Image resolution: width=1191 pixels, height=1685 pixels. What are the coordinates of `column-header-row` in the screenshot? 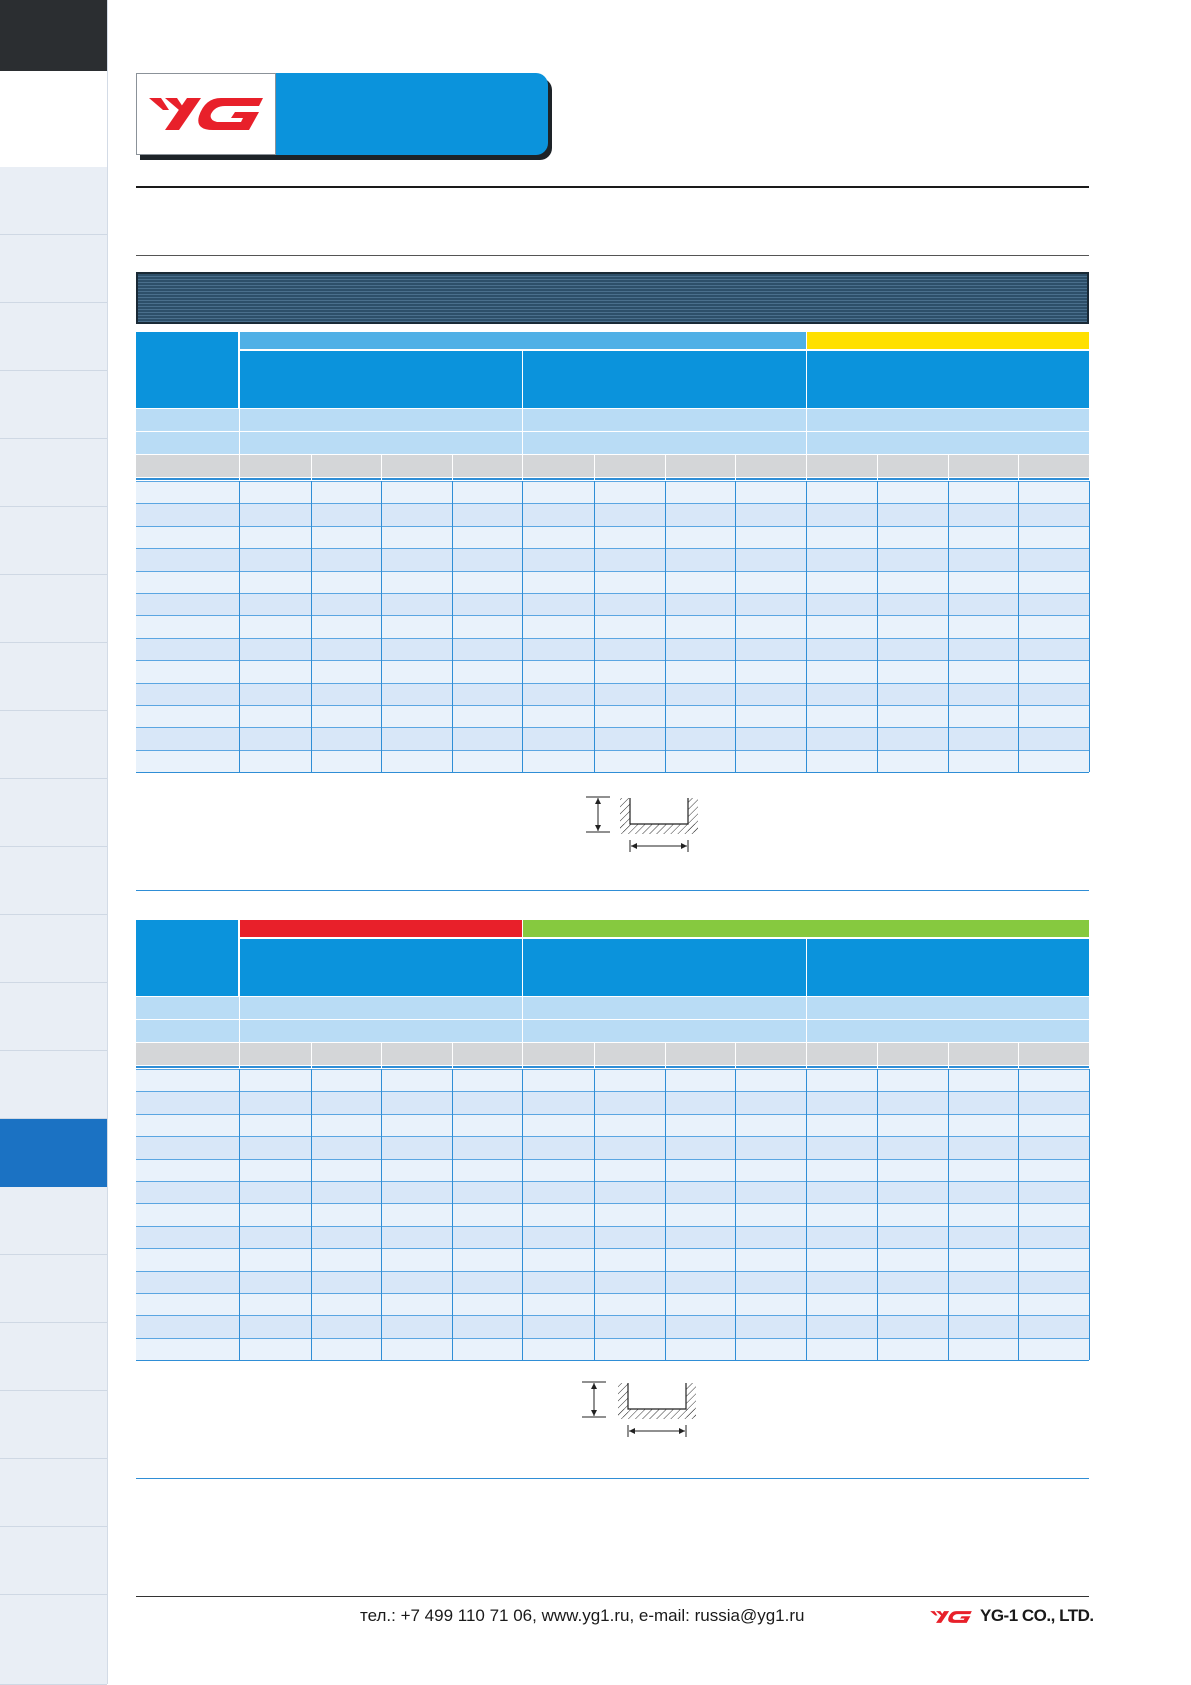 It's located at (612, 1054).